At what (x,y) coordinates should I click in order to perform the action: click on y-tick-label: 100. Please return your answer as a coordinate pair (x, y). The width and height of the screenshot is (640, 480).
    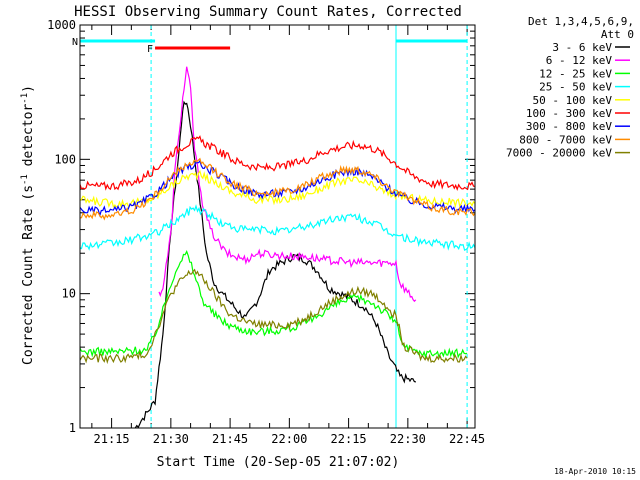
    Looking at the image, I should click on (65, 159).